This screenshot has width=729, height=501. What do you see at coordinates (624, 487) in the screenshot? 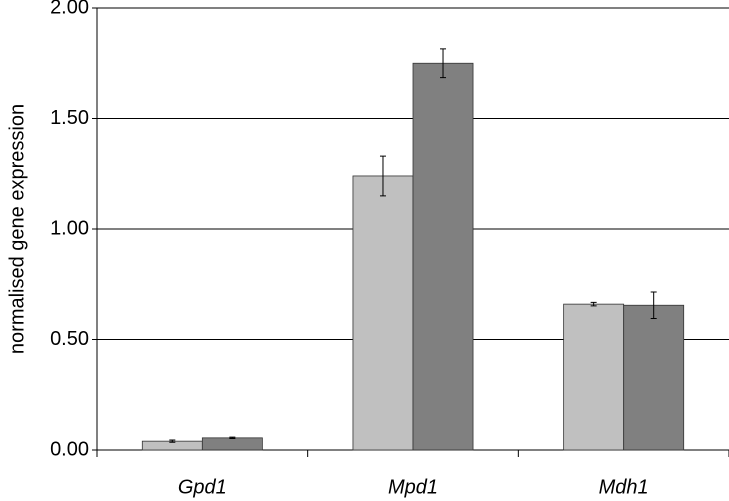
I see `x-tick-label: Mdh1` at bounding box center [624, 487].